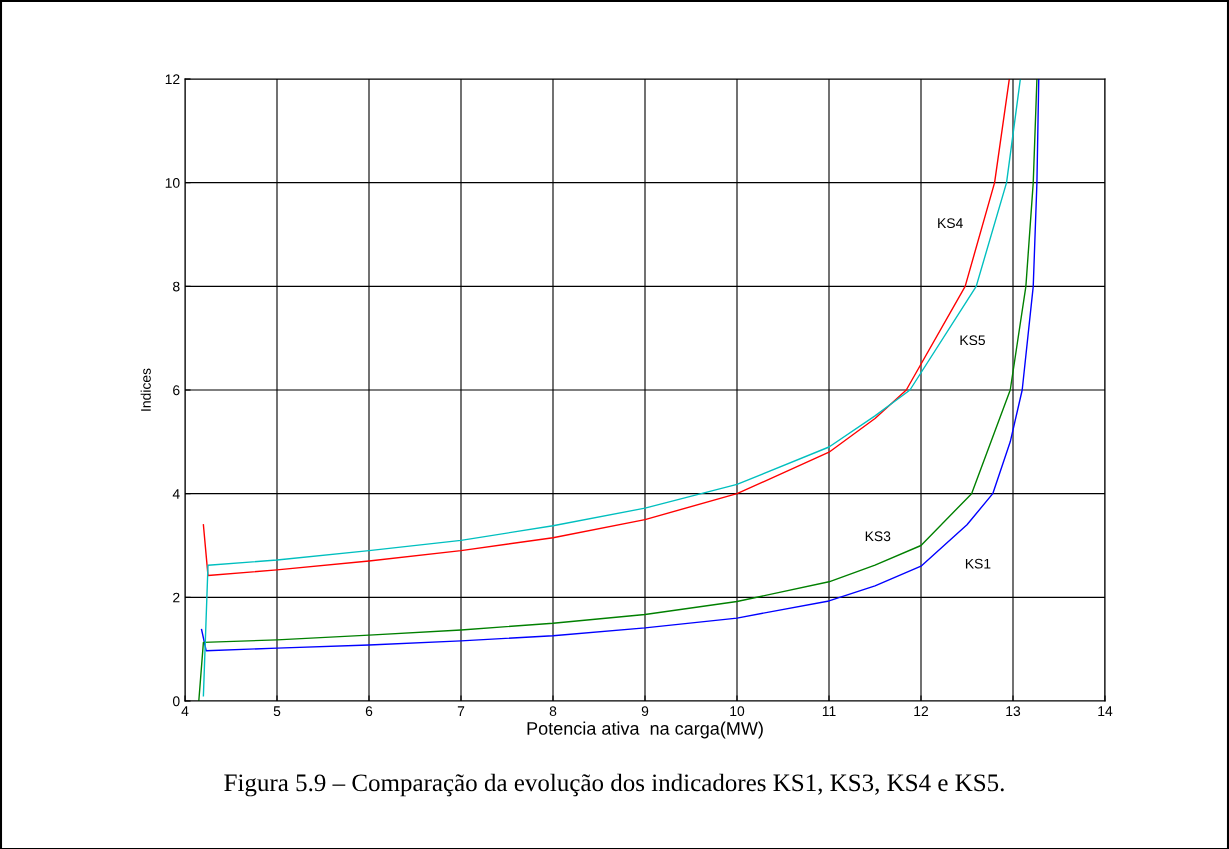 The width and height of the screenshot is (1229, 849). I want to click on y-tick-label: 12, so click(172, 79).